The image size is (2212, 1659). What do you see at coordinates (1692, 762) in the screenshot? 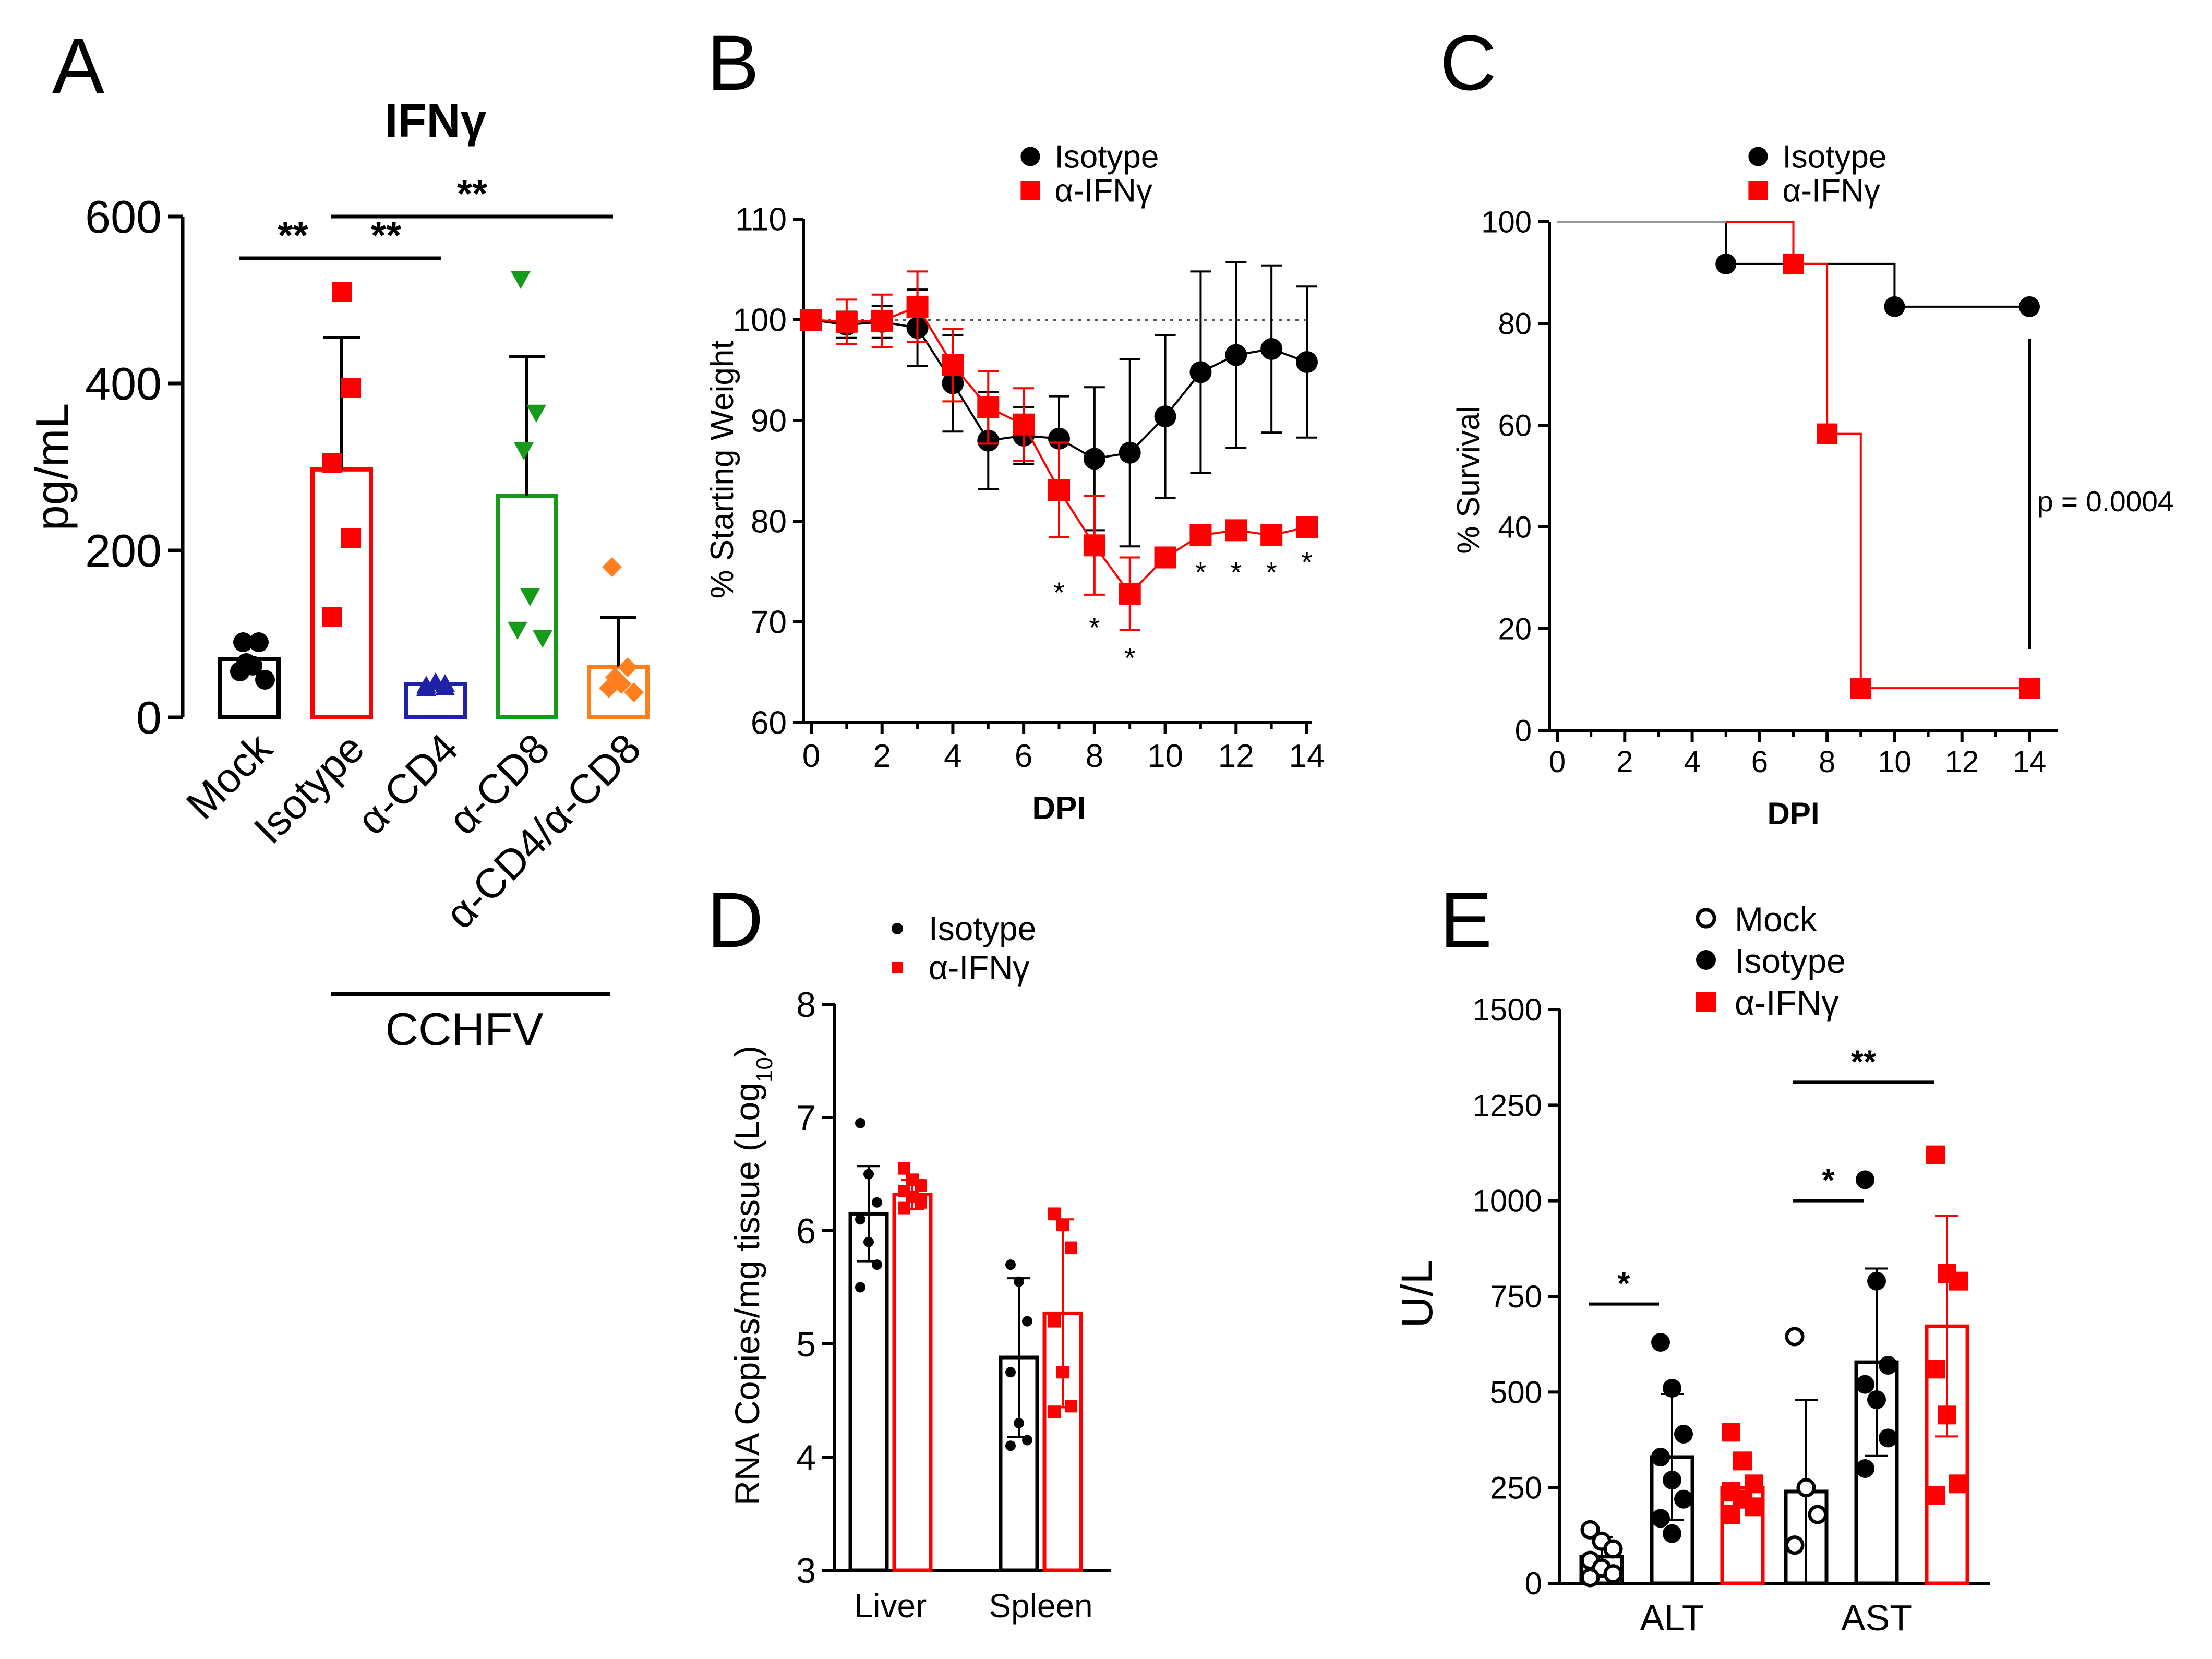
I see `x-tick-label: 4` at bounding box center [1692, 762].